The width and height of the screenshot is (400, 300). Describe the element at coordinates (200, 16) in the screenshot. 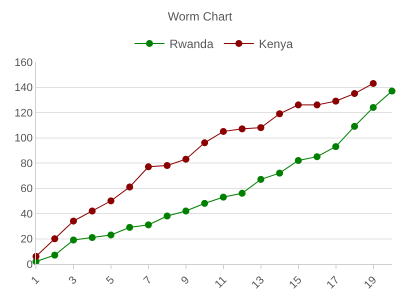

I see `chart-title: Worm Chart` at that location.